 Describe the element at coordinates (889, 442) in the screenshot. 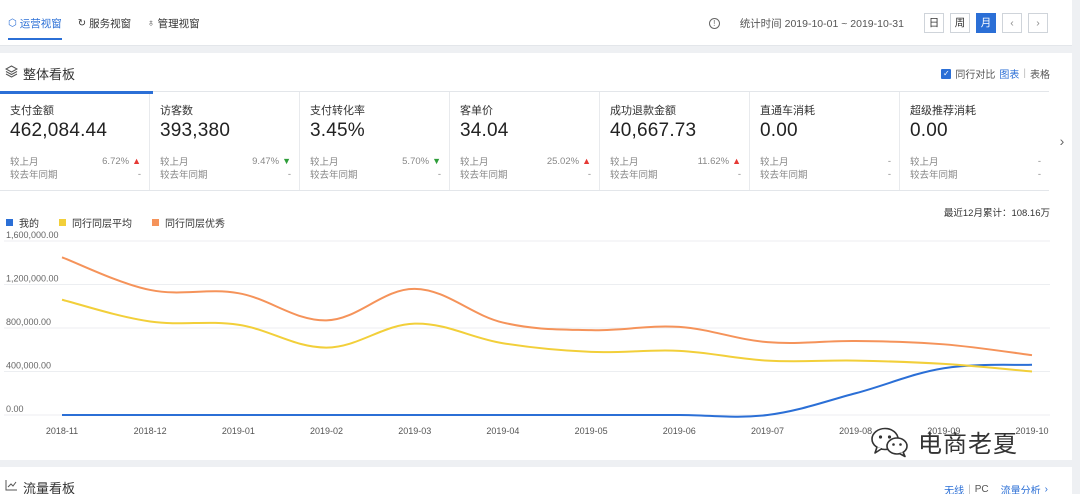

I see `wechat-icon` at that location.